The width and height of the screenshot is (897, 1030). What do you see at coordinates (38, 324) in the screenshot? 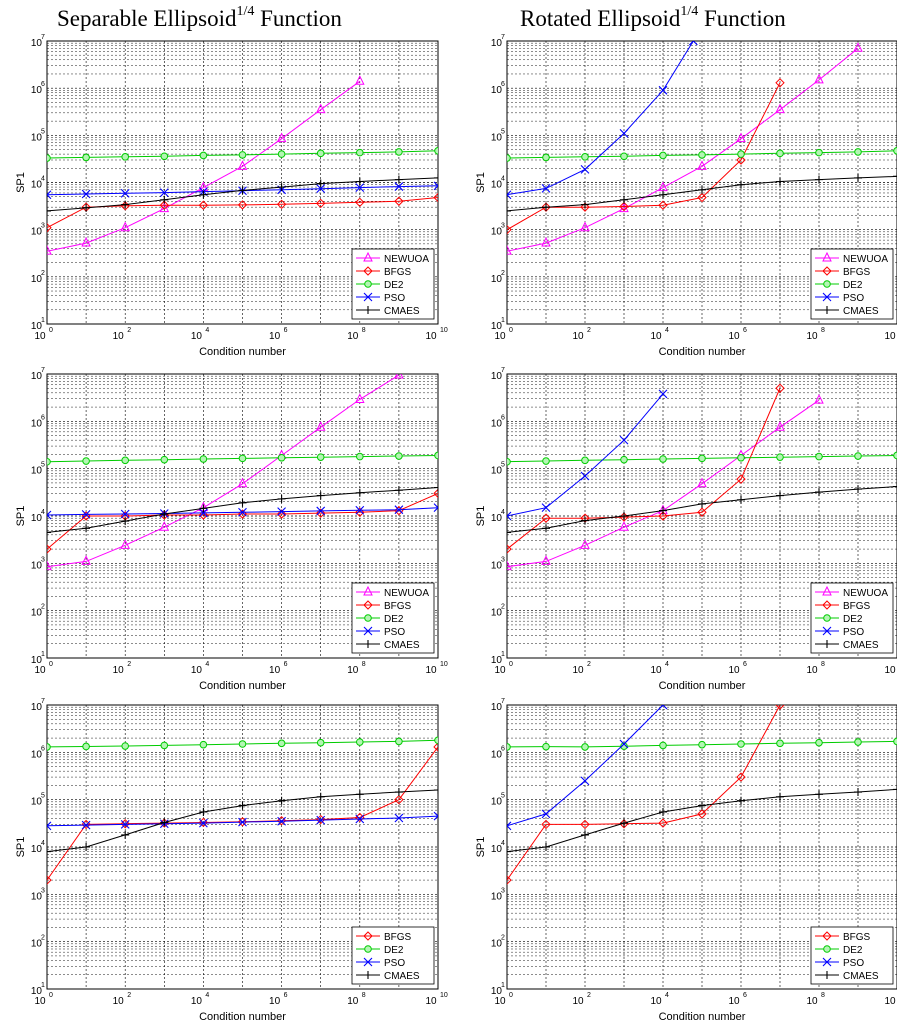
I see `y-tick-label: 10¹` at bounding box center [38, 324].